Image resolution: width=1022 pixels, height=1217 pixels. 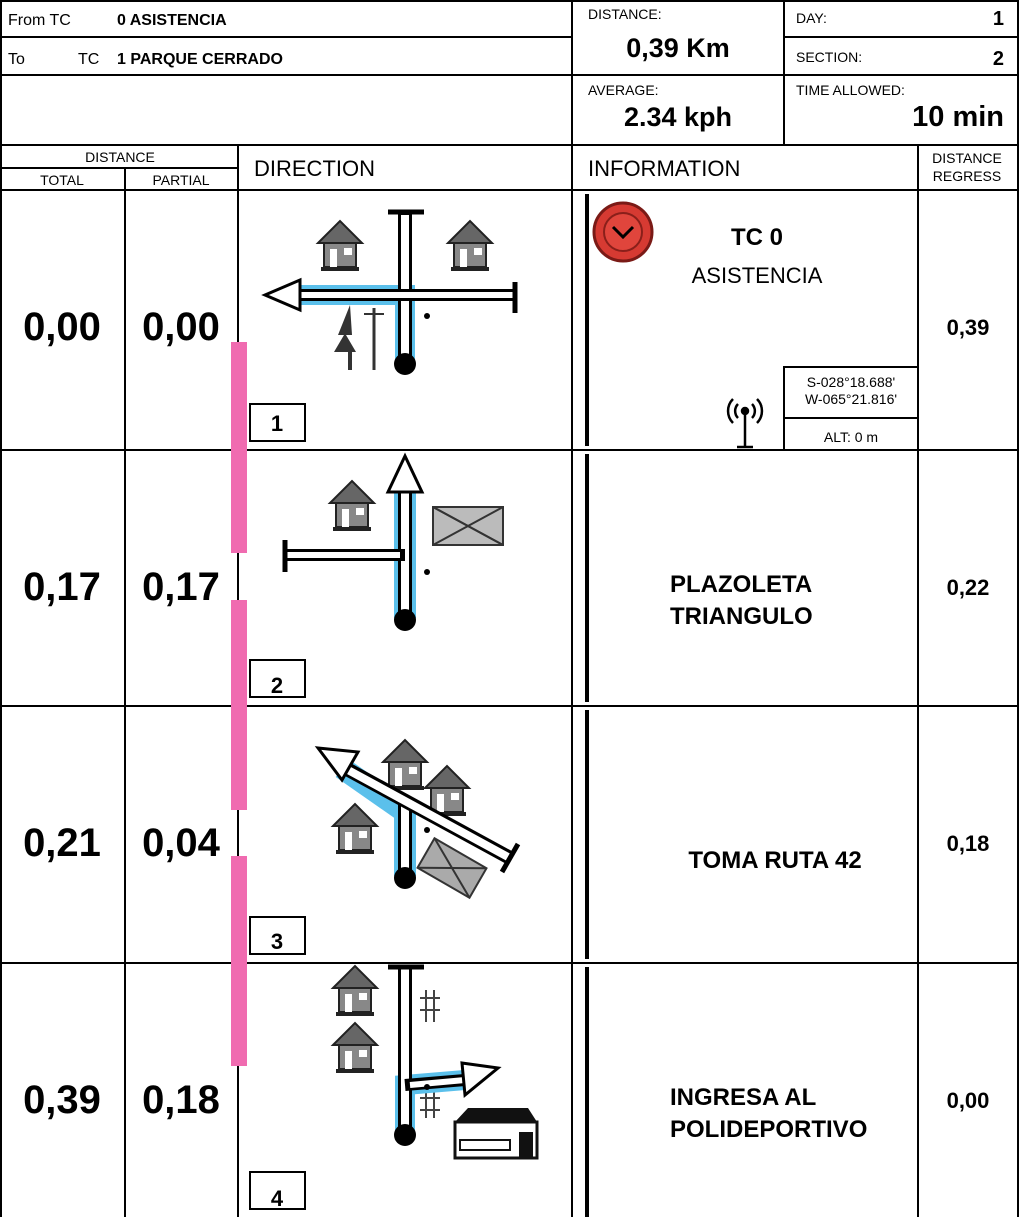 I want to click on waypoint-number: 2, so click(x=277, y=685).